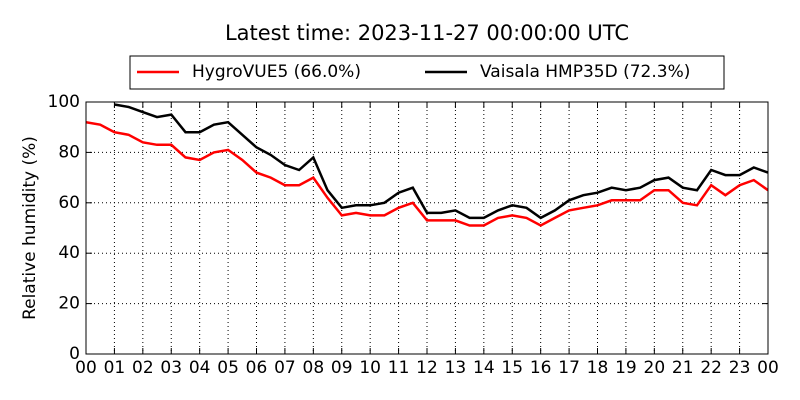 This screenshot has height=400, width=800. What do you see at coordinates (740, 368) in the screenshot?
I see `x-tick-label: 23` at bounding box center [740, 368].